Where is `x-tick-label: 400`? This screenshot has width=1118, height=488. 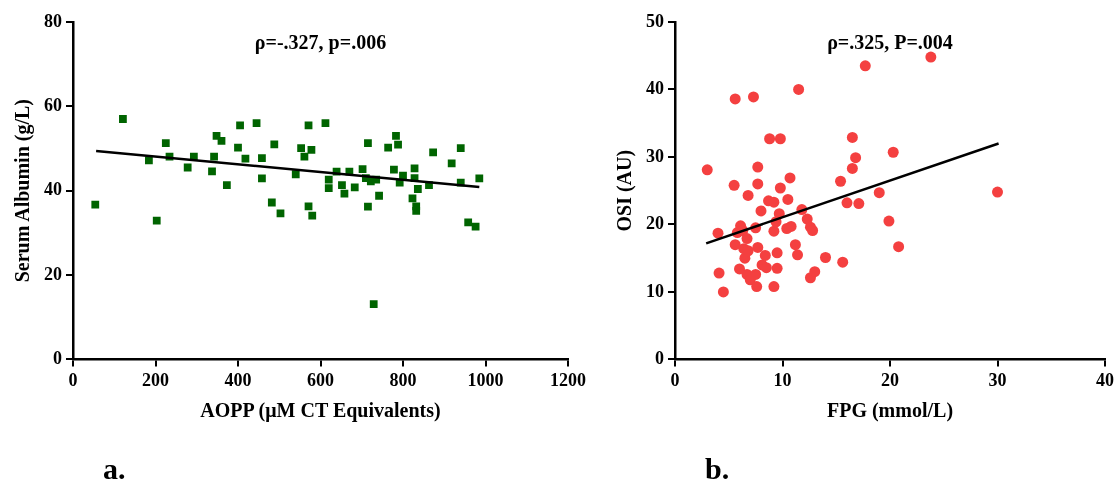 x-tick-label: 400 is located at coordinates (238, 379).